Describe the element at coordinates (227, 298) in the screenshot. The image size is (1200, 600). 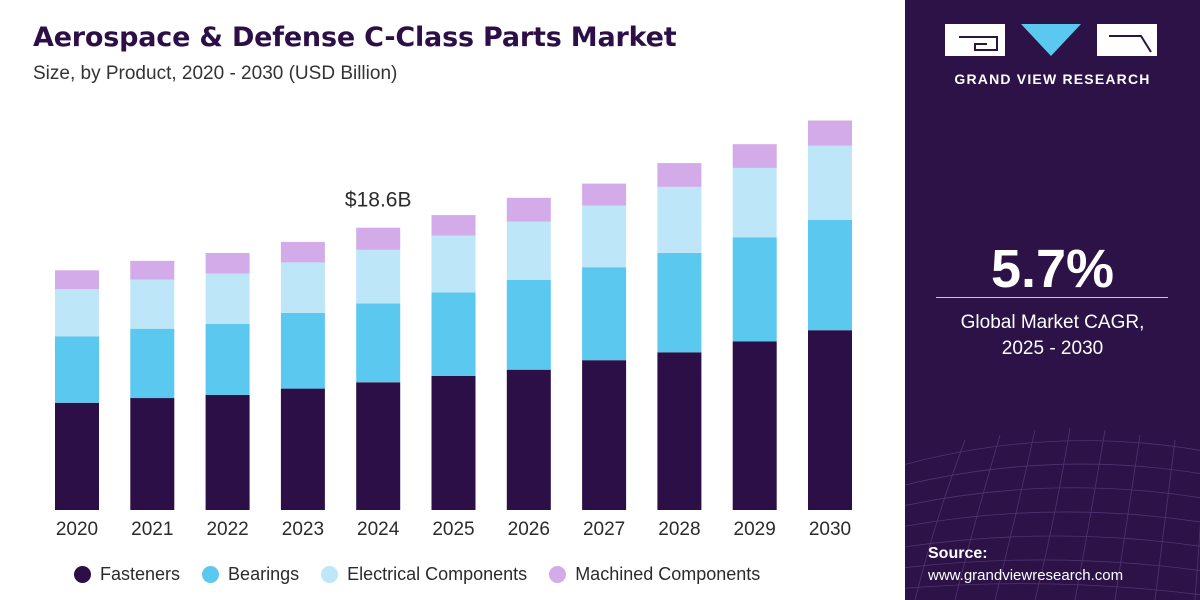
I see `bar-2022-electrical-components` at that location.